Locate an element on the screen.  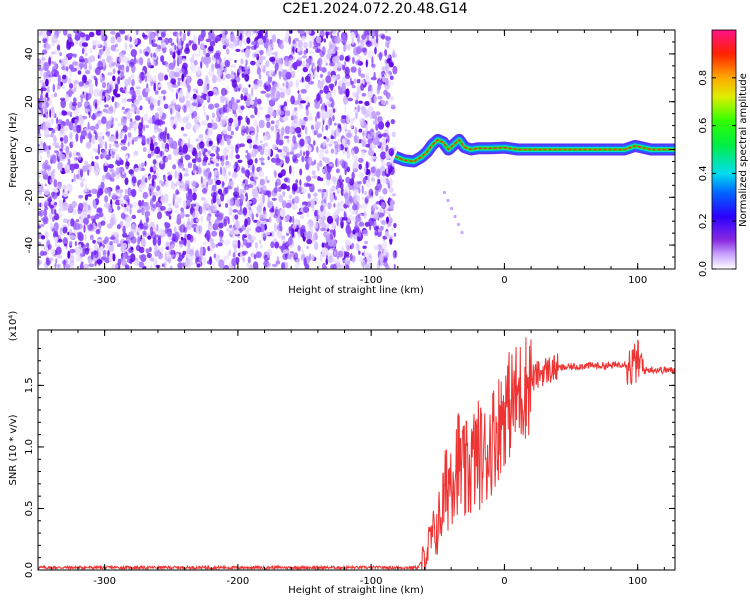
x-tick-label: -100 is located at coordinates (371, 581).